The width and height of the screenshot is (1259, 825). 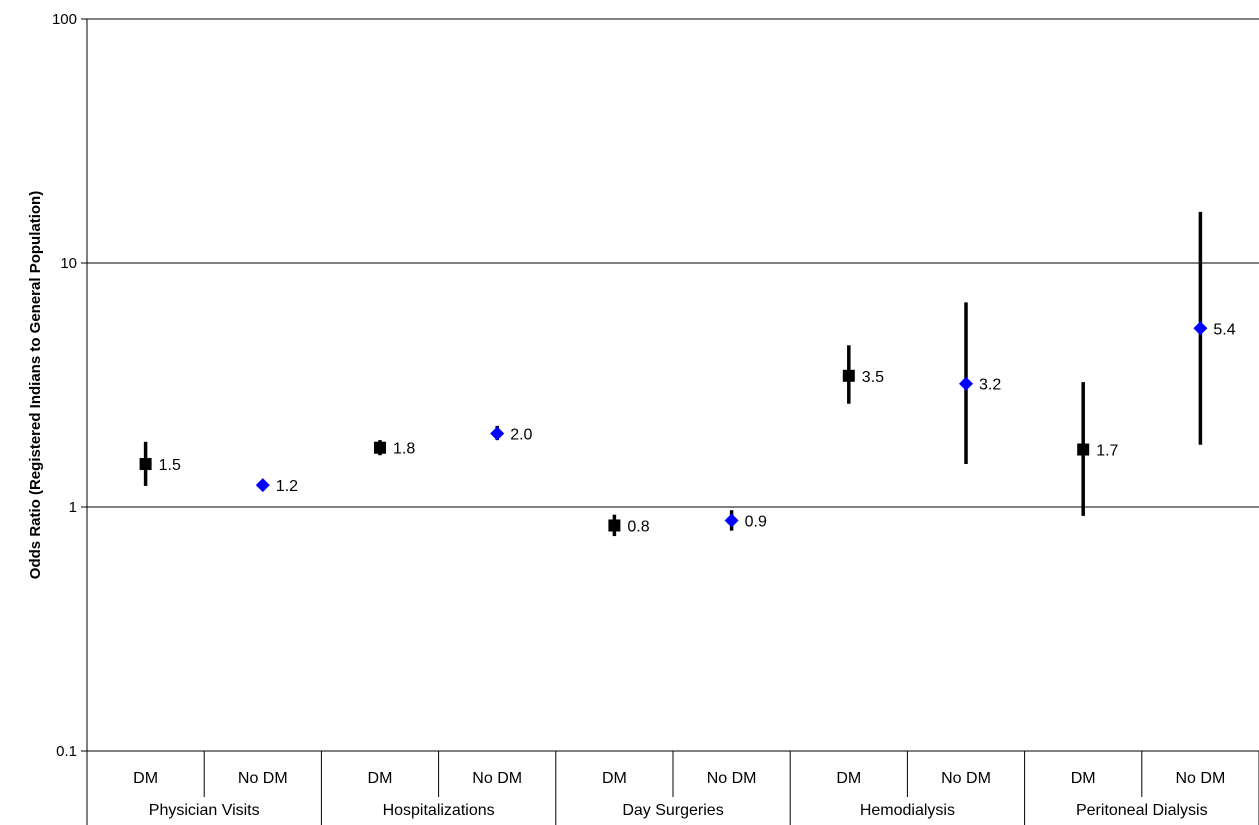 I want to click on y-tick-label: 10, so click(x=68, y=263).